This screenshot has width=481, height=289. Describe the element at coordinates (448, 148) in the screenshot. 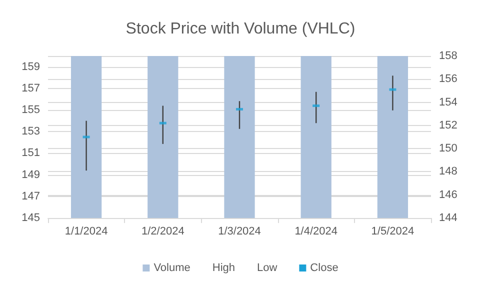

I see `y2-tick-label: 150` at that location.